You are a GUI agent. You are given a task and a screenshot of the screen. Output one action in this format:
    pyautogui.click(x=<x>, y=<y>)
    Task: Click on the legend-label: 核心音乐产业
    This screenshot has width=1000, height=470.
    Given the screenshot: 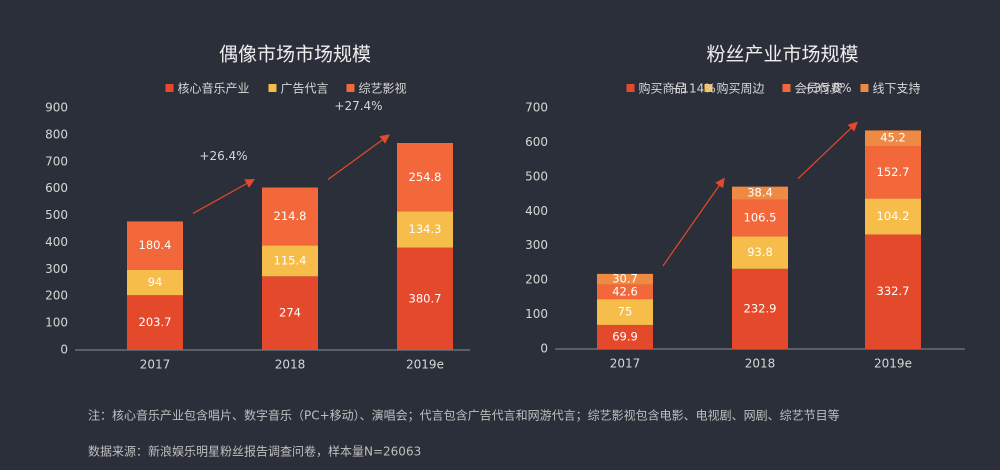 What is the action you would take?
    pyautogui.click(x=214, y=88)
    